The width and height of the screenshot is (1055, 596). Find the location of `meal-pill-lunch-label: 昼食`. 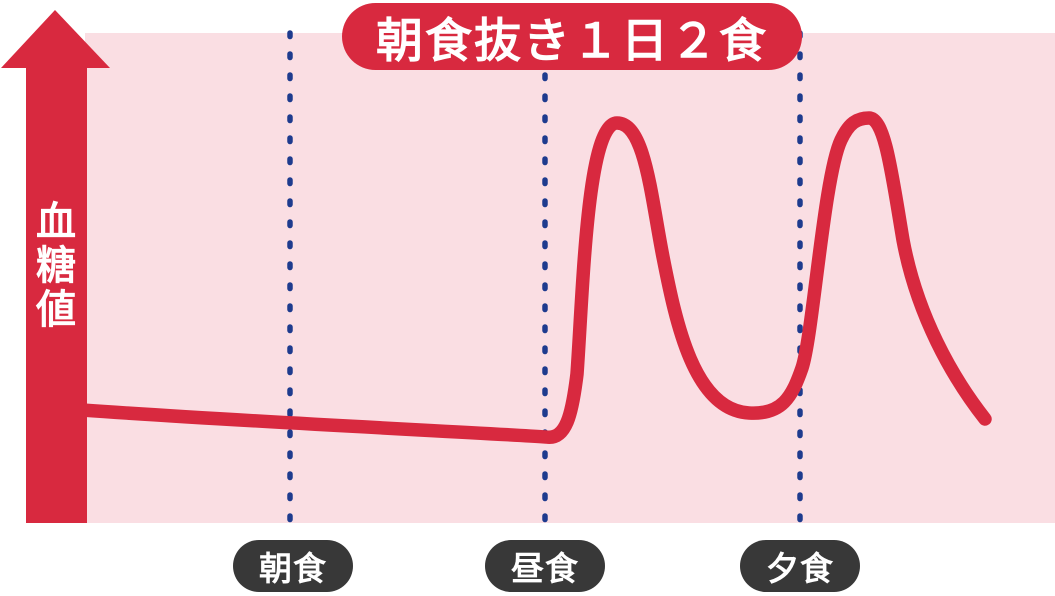

meal-pill-lunch-label: 昼食 is located at coordinates (545, 568).